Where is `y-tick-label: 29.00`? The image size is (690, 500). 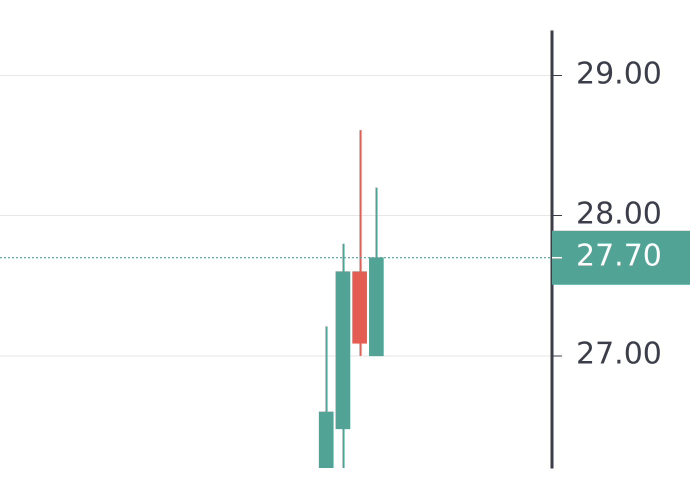
y-tick-label: 29.00 is located at coordinates (619, 74).